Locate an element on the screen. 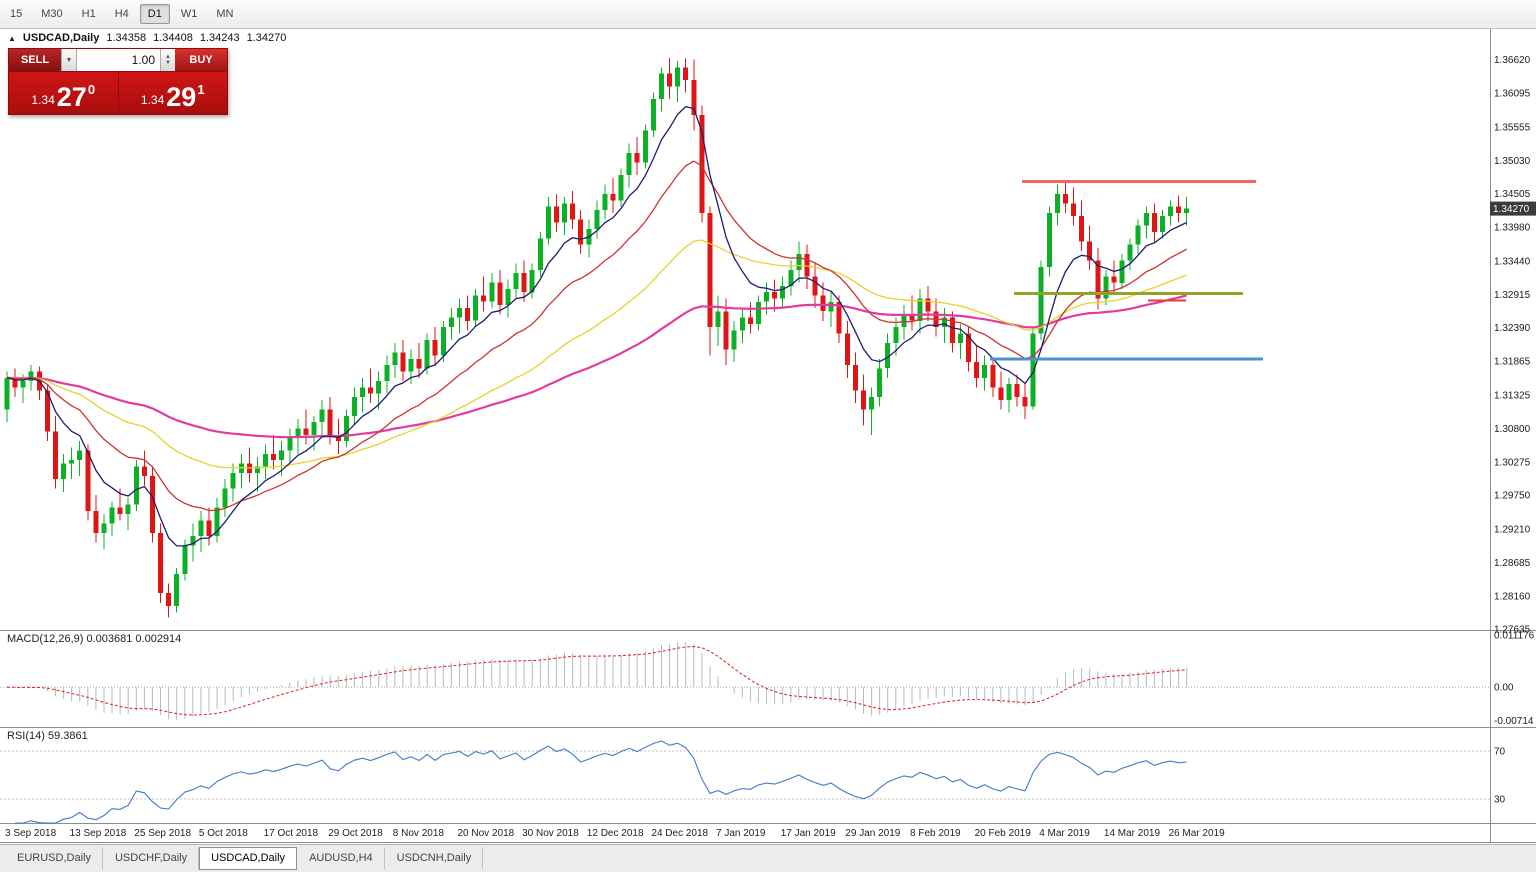 The height and width of the screenshot is (872, 1536). svg-text: 7 Jan 2019 is located at coordinates (741, 833).